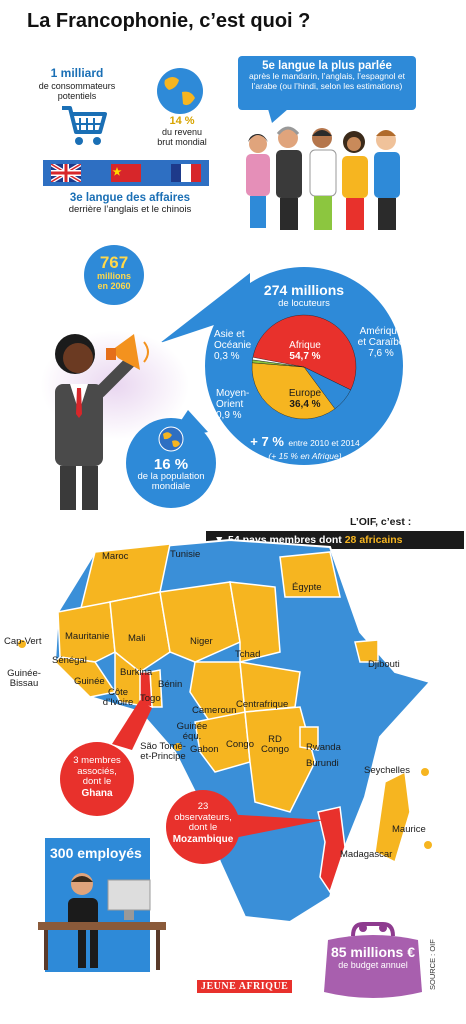 The image size is (466, 1024). What do you see at coordinates (24, 678) in the screenshot?
I see `country-label: Guinée-Bissau` at bounding box center [24, 678].